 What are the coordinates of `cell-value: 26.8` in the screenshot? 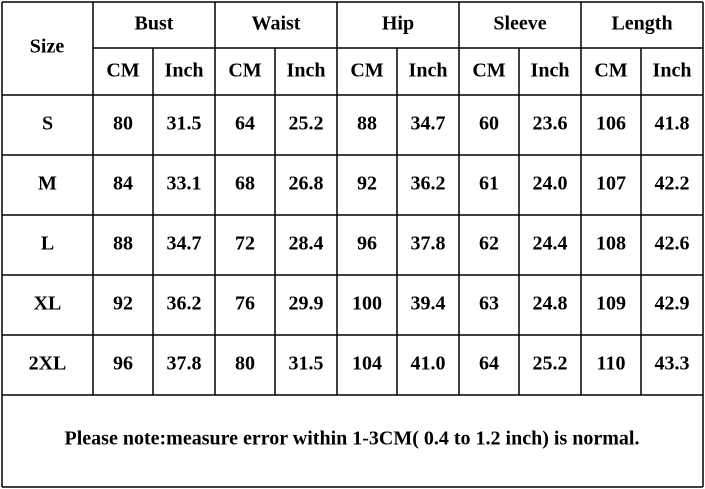 It's located at (306, 184).